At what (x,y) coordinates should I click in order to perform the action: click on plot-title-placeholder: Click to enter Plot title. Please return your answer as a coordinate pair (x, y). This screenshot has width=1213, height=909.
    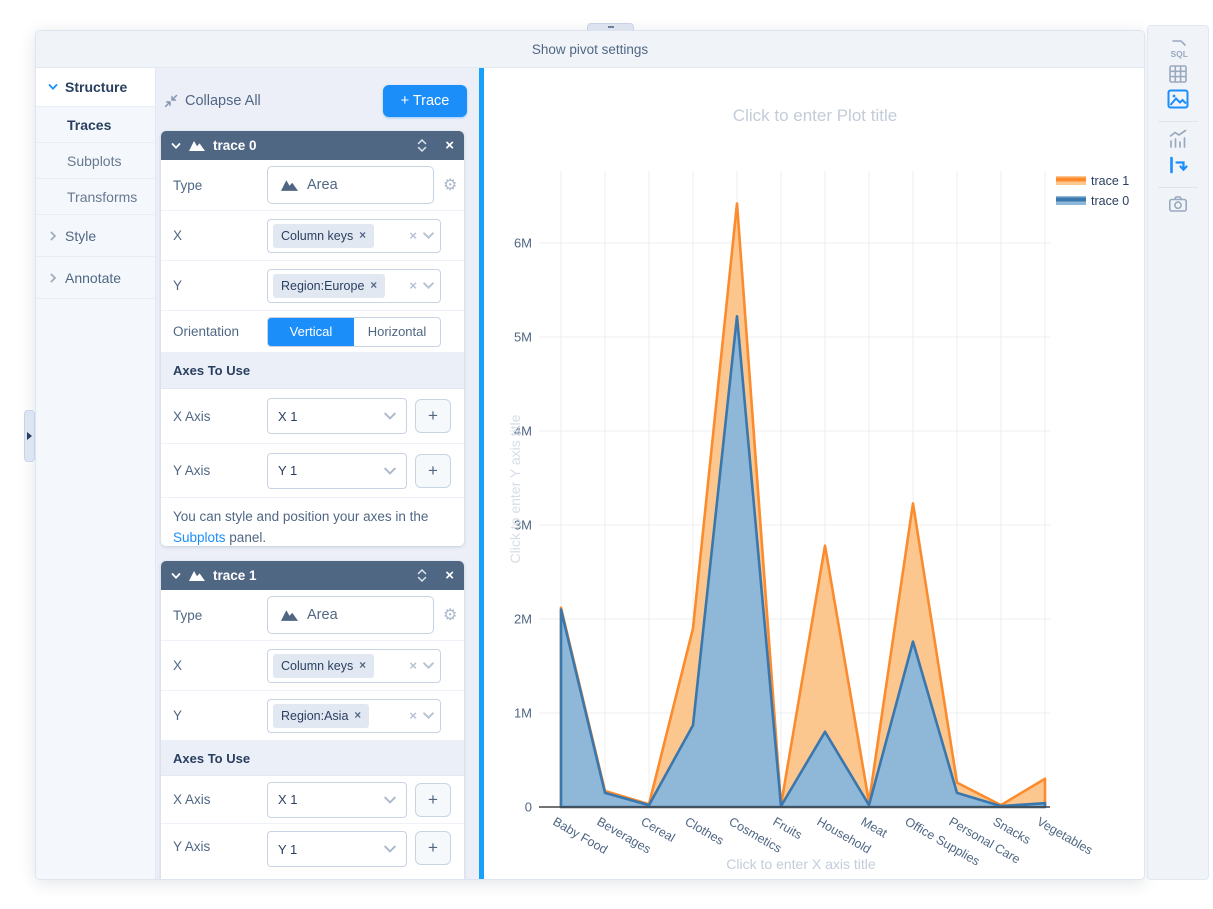
    Looking at the image, I should click on (815, 115).